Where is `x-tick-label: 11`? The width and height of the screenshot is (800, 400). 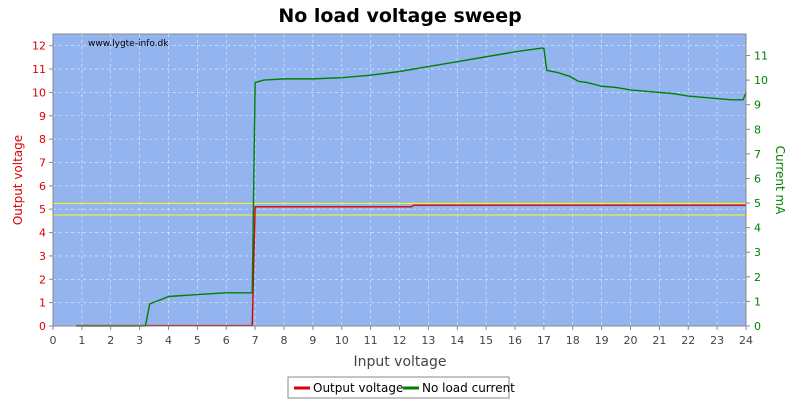
x-tick-label: 11 is located at coordinates (371, 340).